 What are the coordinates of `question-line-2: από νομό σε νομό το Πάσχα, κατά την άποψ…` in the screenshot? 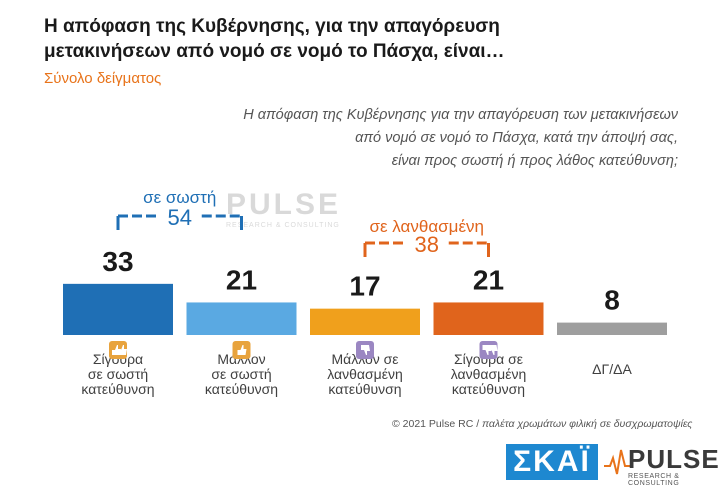 It's located at (516, 138).